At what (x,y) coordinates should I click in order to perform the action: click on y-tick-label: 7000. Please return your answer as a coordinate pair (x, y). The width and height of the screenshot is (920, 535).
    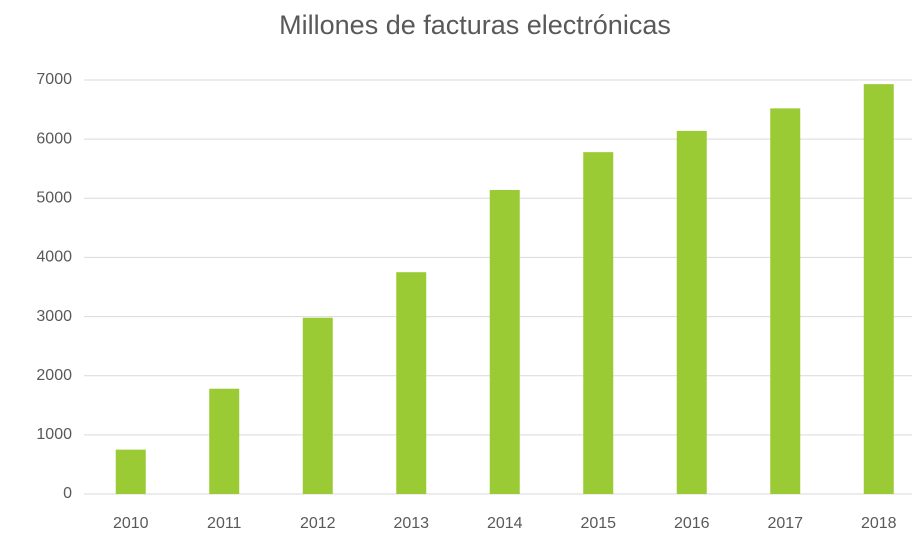
    Looking at the image, I should click on (54, 79).